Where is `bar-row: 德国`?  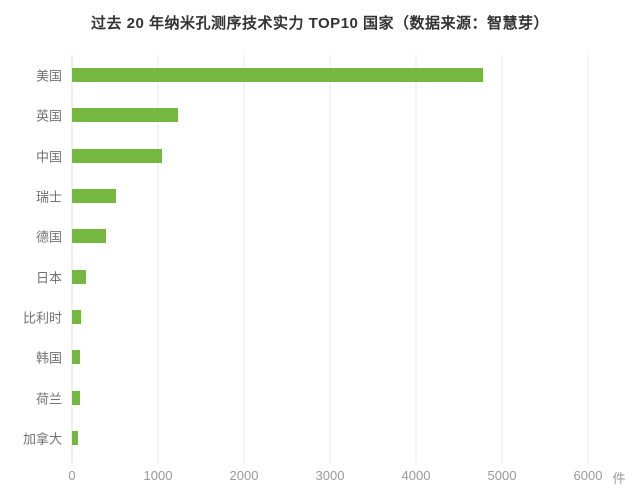
bar-row: 德国 is located at coordinates (312, 236).